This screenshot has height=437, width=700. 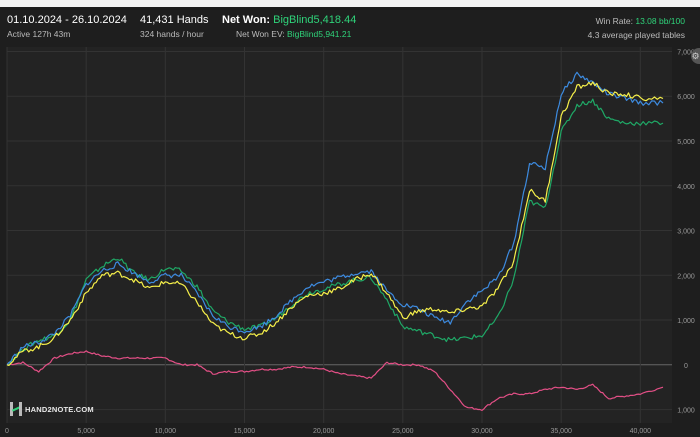 I want to click on win-rate-value: 13.08 bb/100, so click(x=660, y=21).